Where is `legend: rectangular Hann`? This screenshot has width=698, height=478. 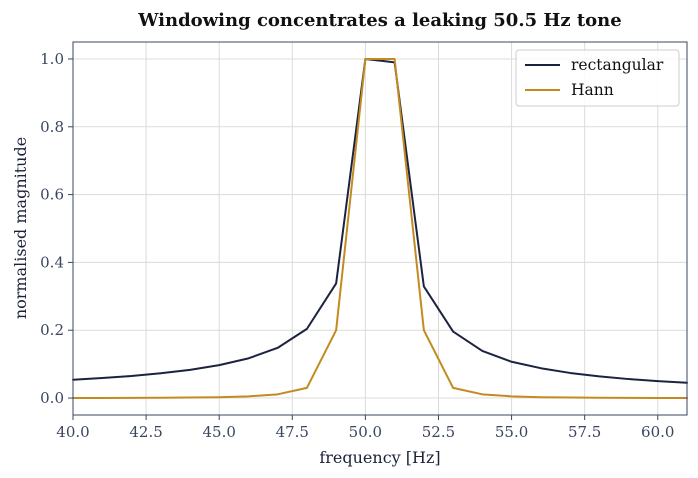 legend: rectangular Hann is located at coordinates (597, 78).